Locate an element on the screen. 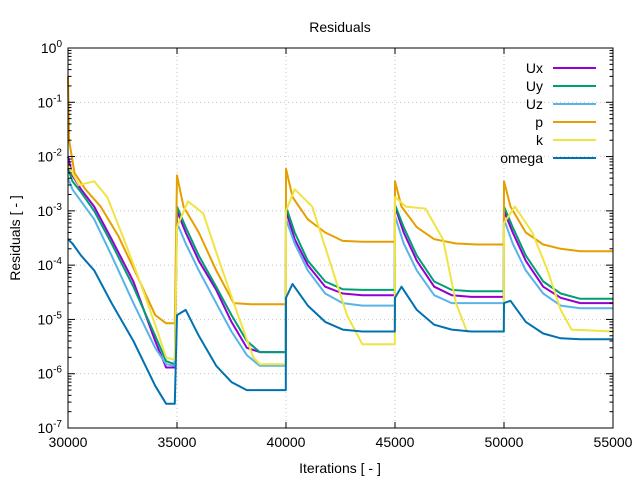 The width and height of the screenshot is (640, 480). x-tick-label: 40000 is located at coordinates (286, 442).